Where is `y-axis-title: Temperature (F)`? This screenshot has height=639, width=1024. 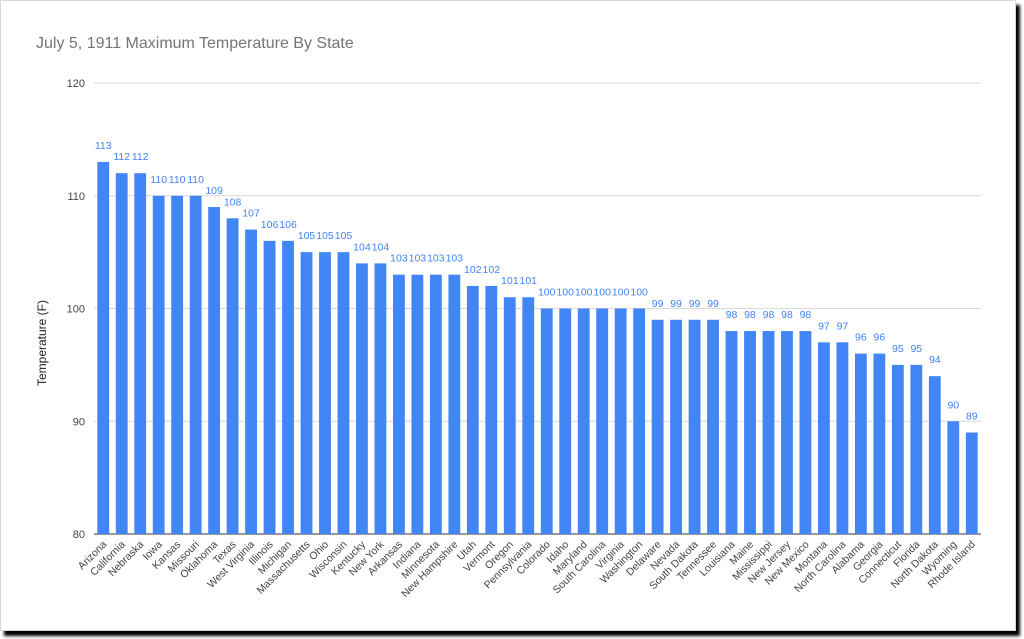 y-axis-title: Temperature (F) is located at coordinates (42, 343).